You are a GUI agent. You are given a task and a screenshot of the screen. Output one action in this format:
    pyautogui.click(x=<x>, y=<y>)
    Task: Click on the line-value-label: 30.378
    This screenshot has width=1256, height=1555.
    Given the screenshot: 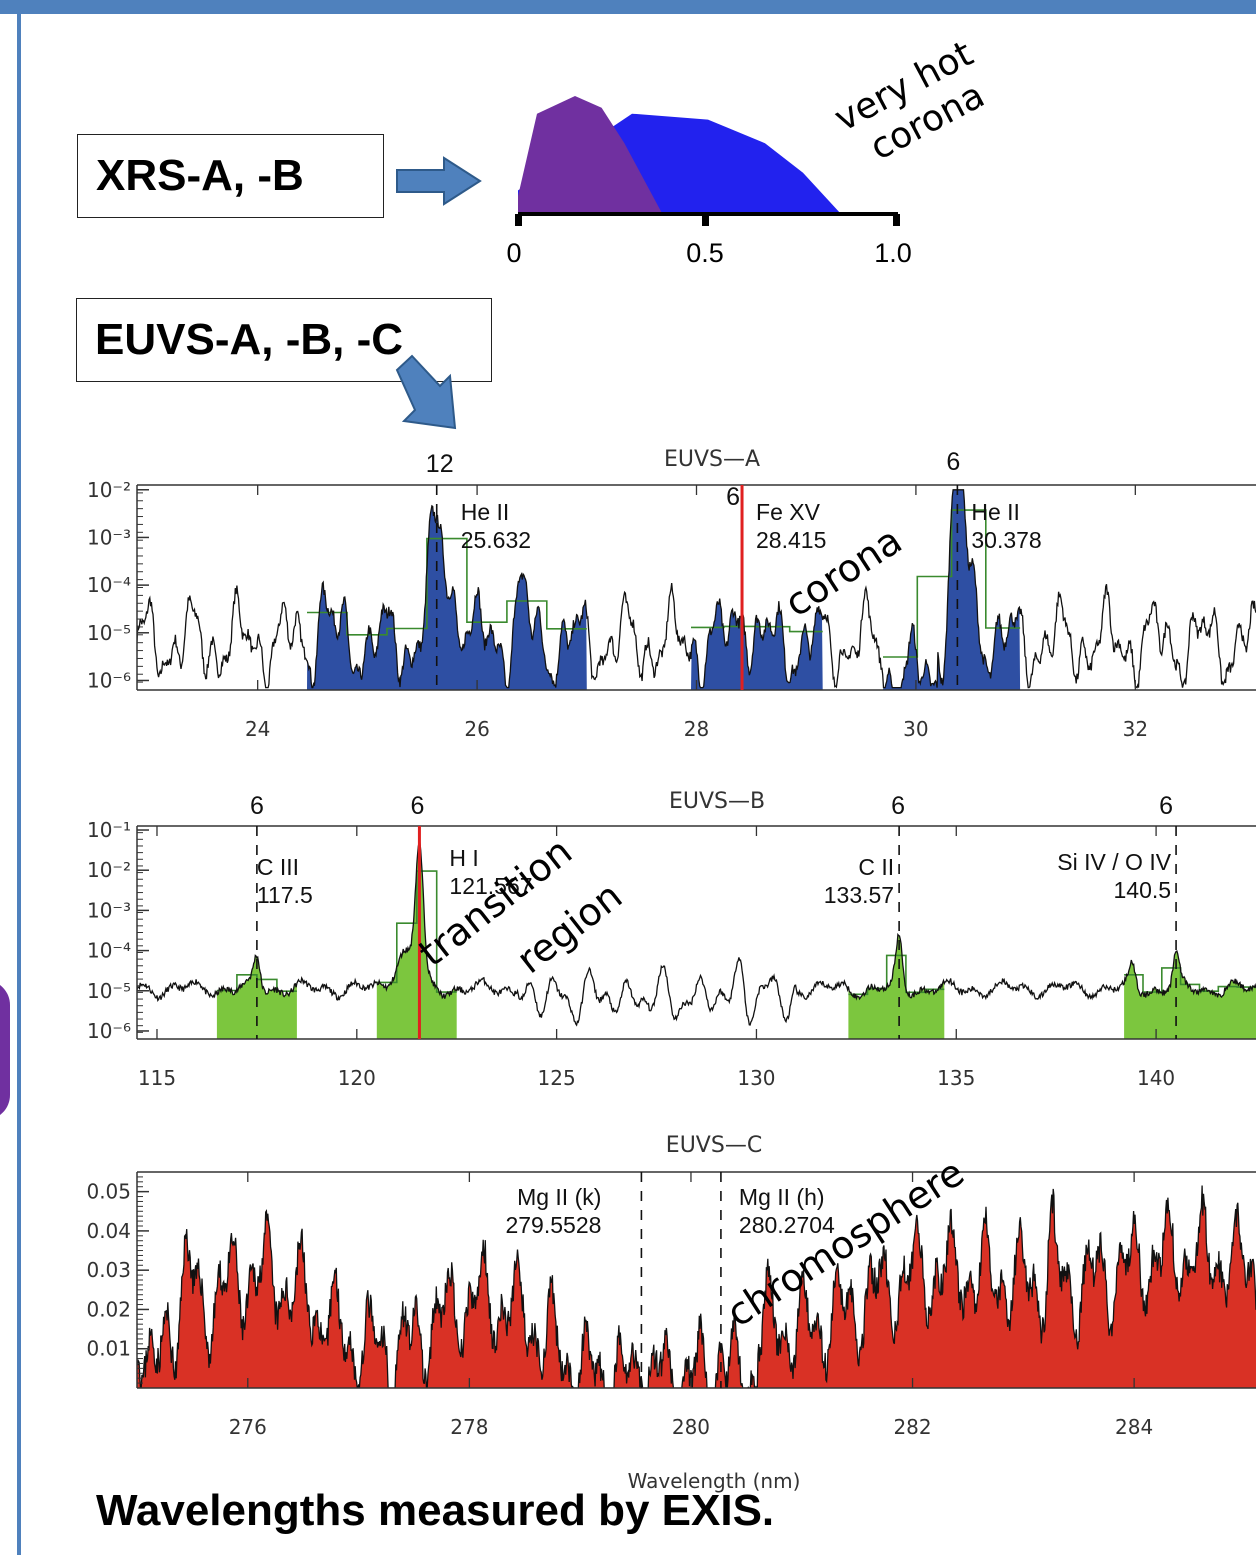 What is the action you would take?
    pyautogui.click(x=1006, y=540)
    